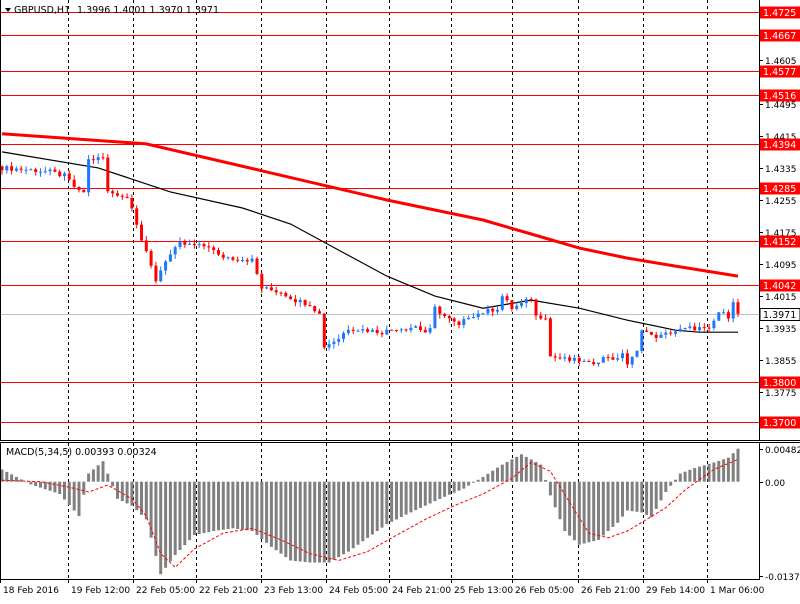 The width and height of the screenshot is (800, 604). Describe the element at coordinates (779, 13) in the screenshot. I see `level-label: 1.4725` at that location.